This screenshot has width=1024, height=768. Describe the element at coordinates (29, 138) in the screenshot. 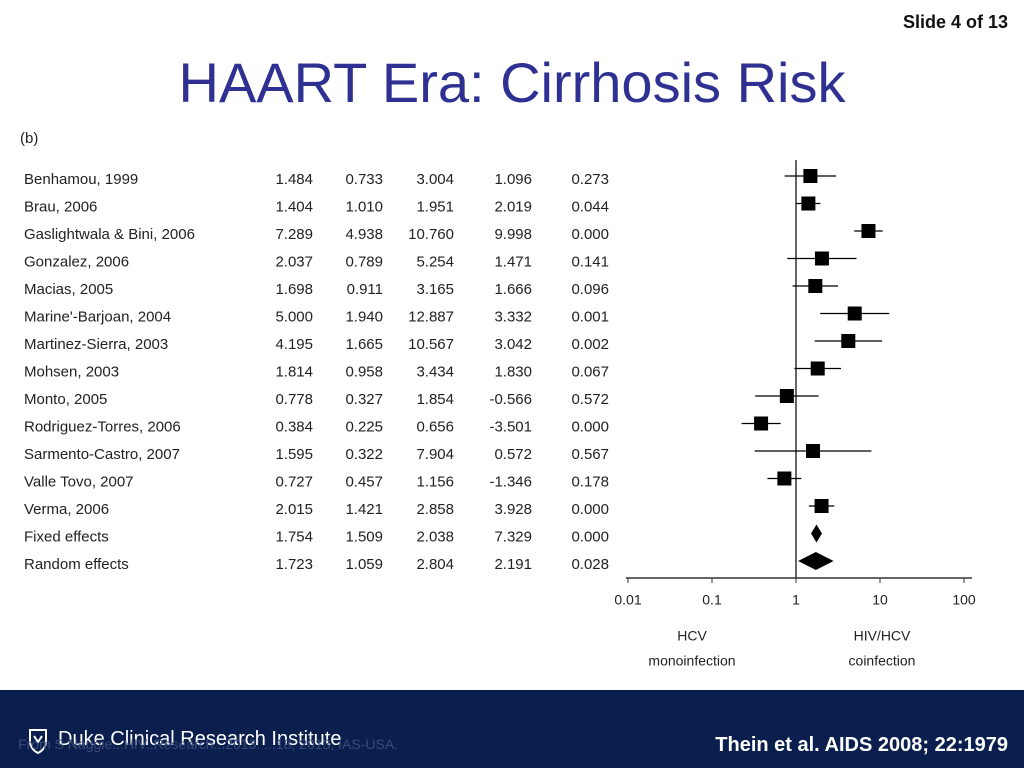

I see `panel-label: (b)` at that location.